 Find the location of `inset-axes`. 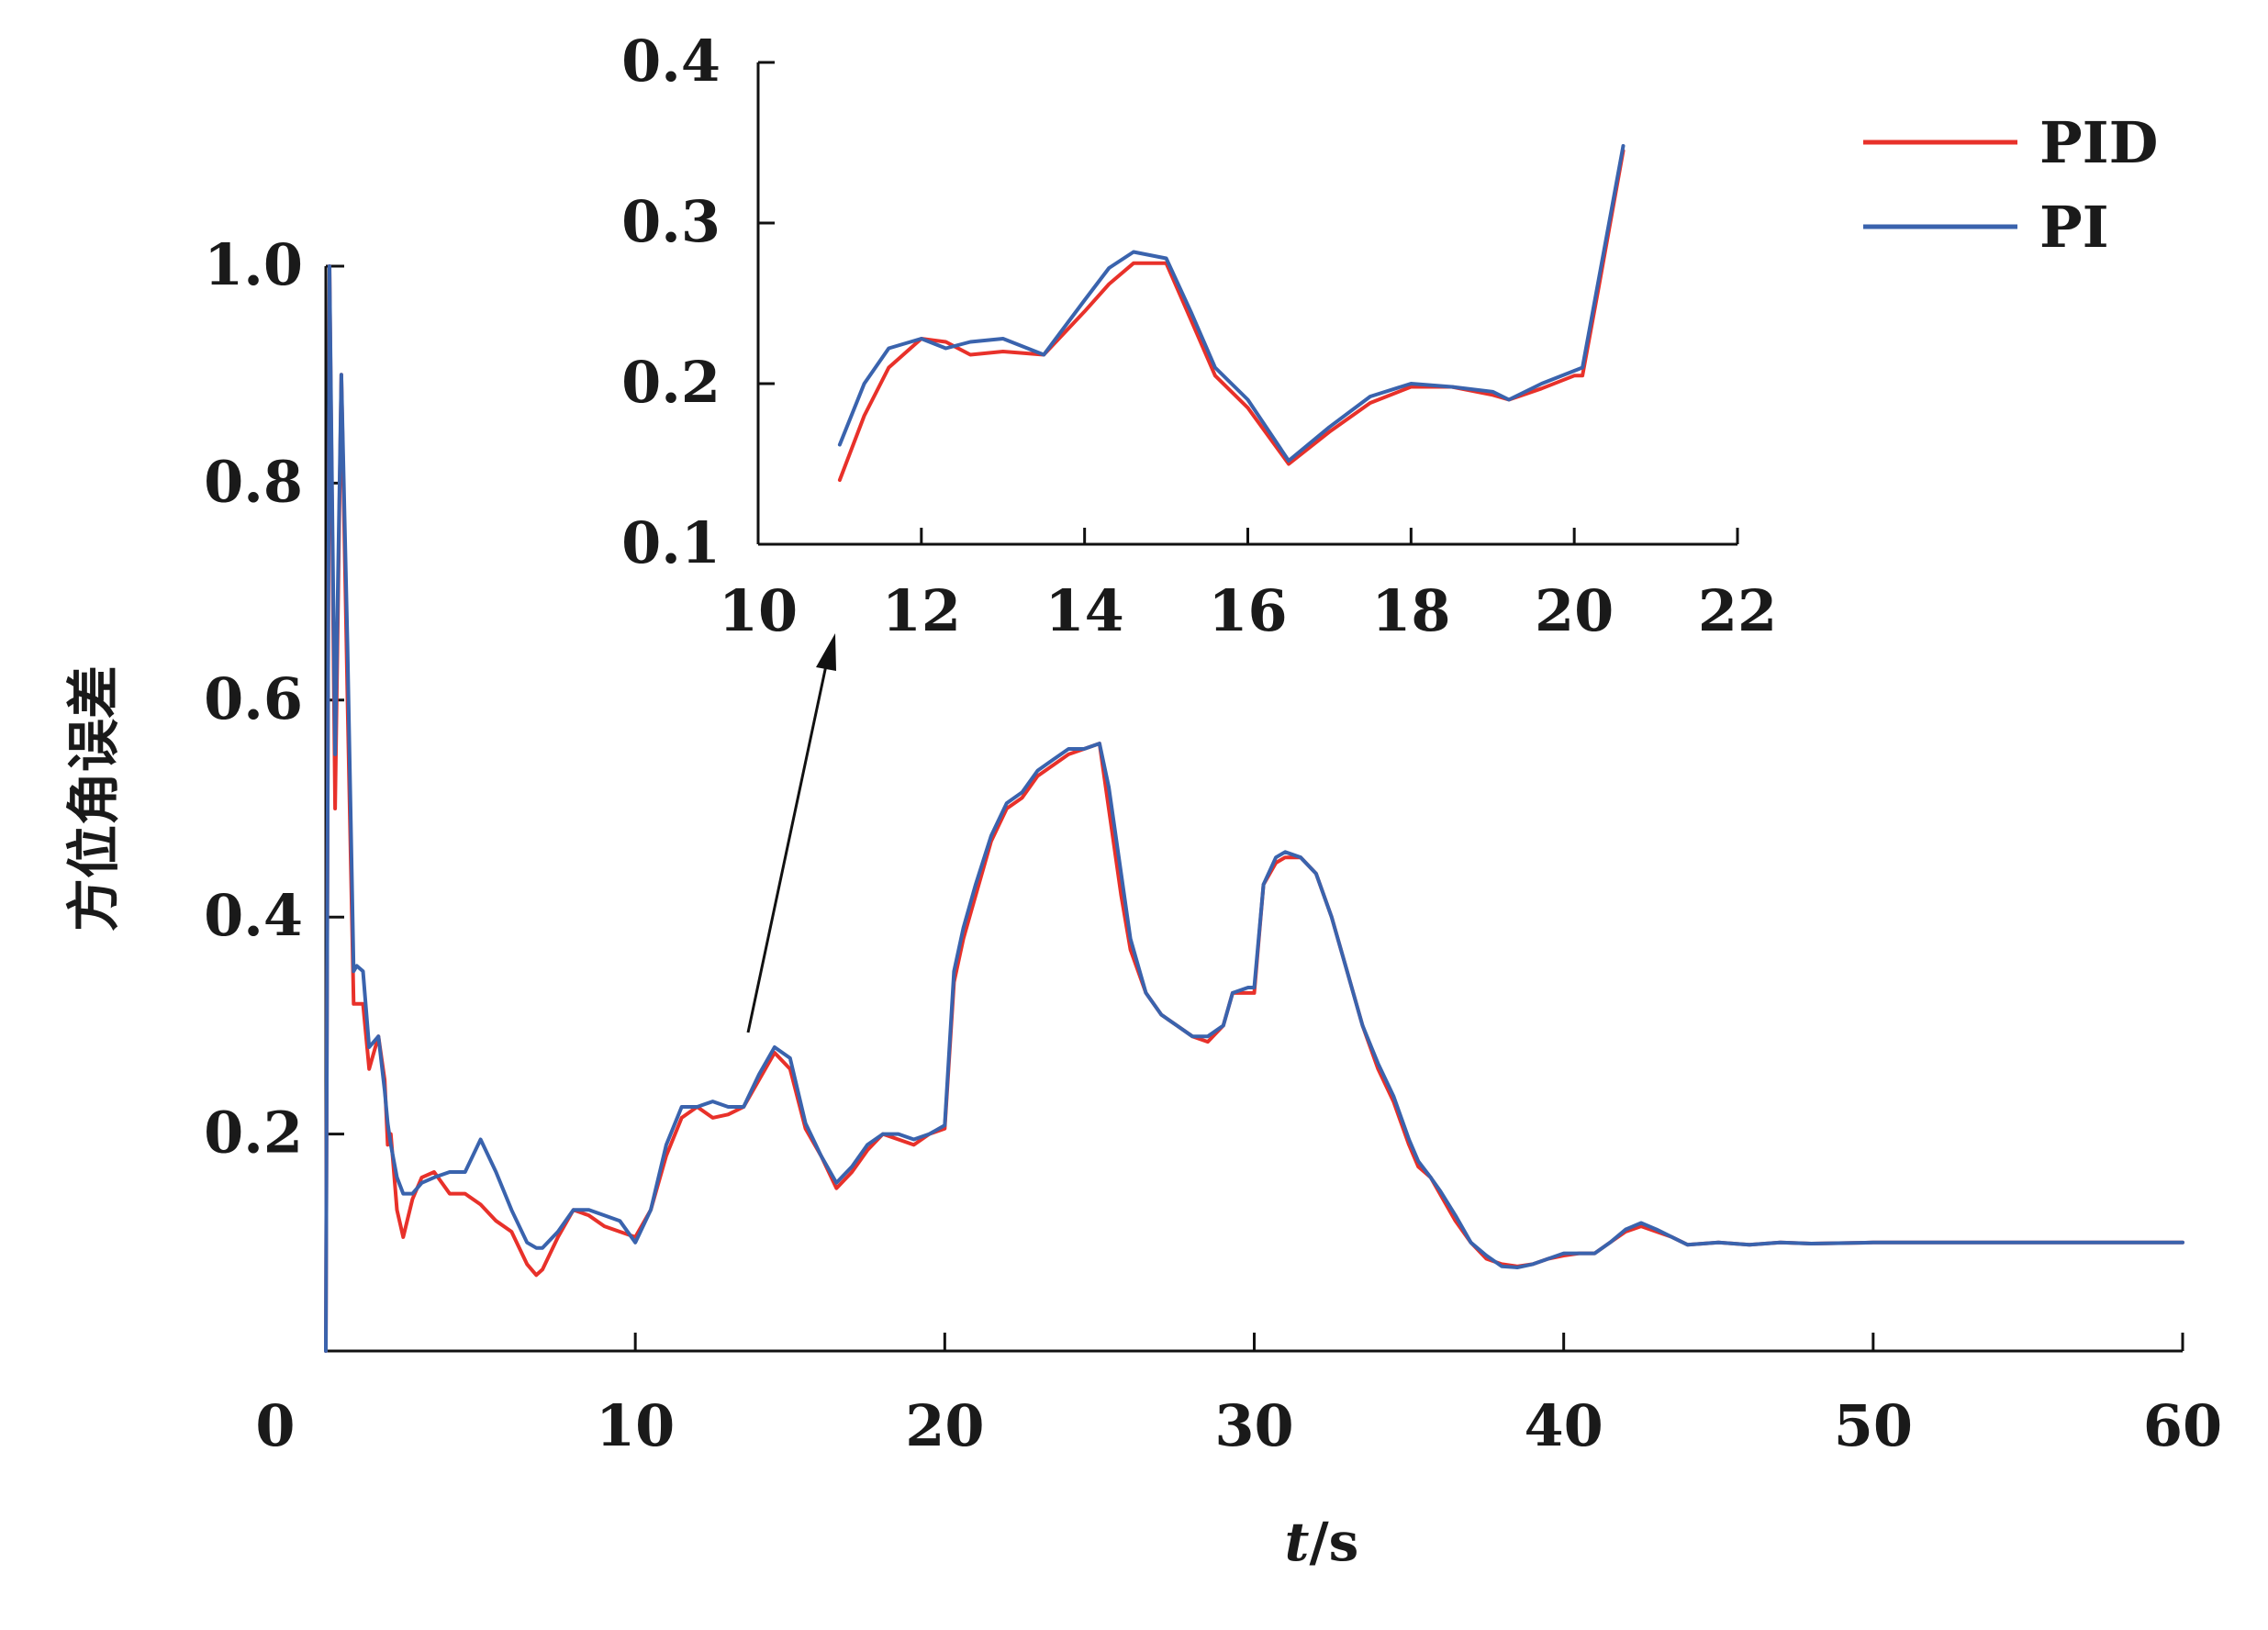

inset-axes is located at coordinates (1246, 304).